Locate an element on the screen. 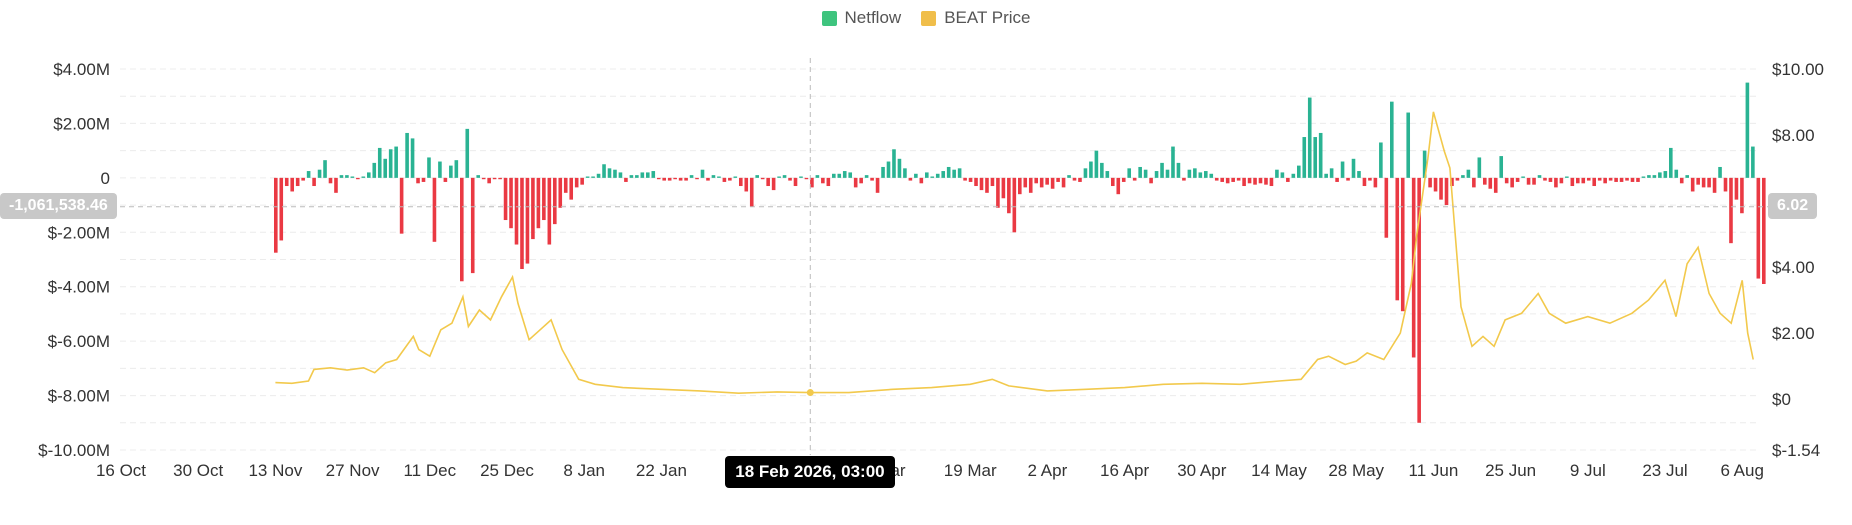 This screenshot has width=1852, height=525. left-axis-tick: $2.00M is located at coordinates (81, 123).